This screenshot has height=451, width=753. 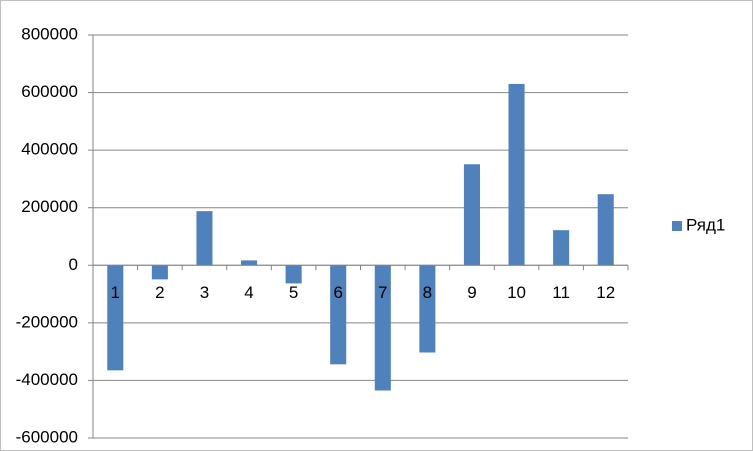 I want to click on y-tick-label: -600000, so click(x=47, y=436).